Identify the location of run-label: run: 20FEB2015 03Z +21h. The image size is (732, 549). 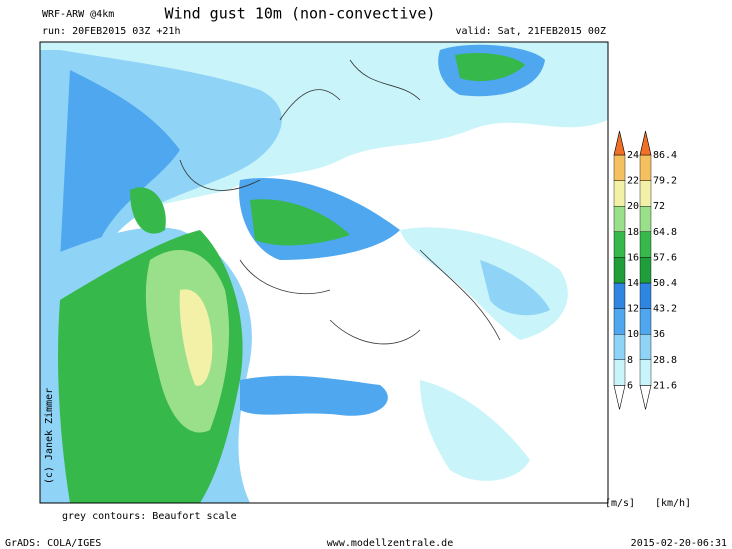
(111, 31).